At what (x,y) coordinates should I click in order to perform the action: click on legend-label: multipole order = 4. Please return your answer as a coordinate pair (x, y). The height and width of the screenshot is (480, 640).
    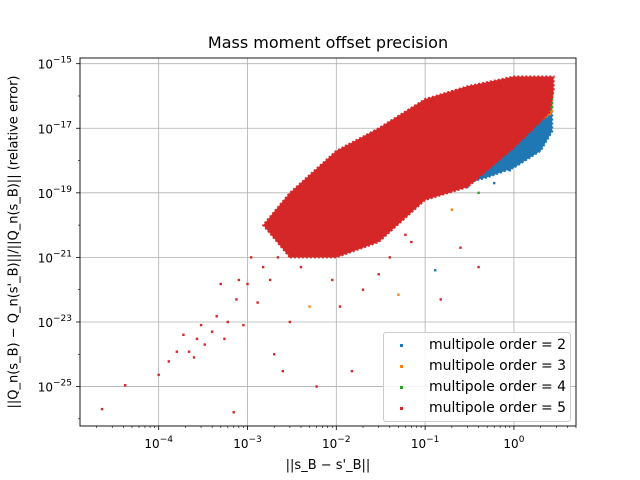
    Looking at the image, I should click on (498, 387).